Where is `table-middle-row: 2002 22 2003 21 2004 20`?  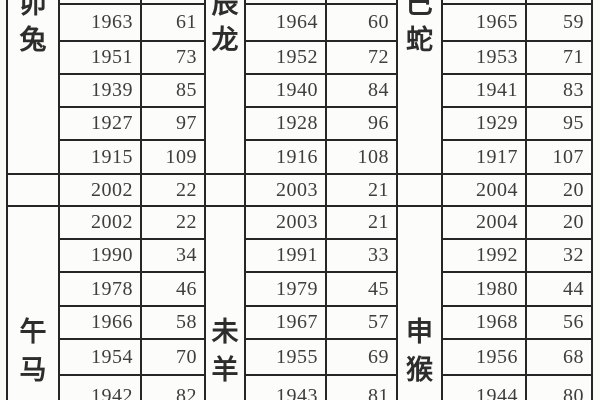
table-middle-row: 2002 22 2003 21 2004 20 is located at coordinates (299, 190).